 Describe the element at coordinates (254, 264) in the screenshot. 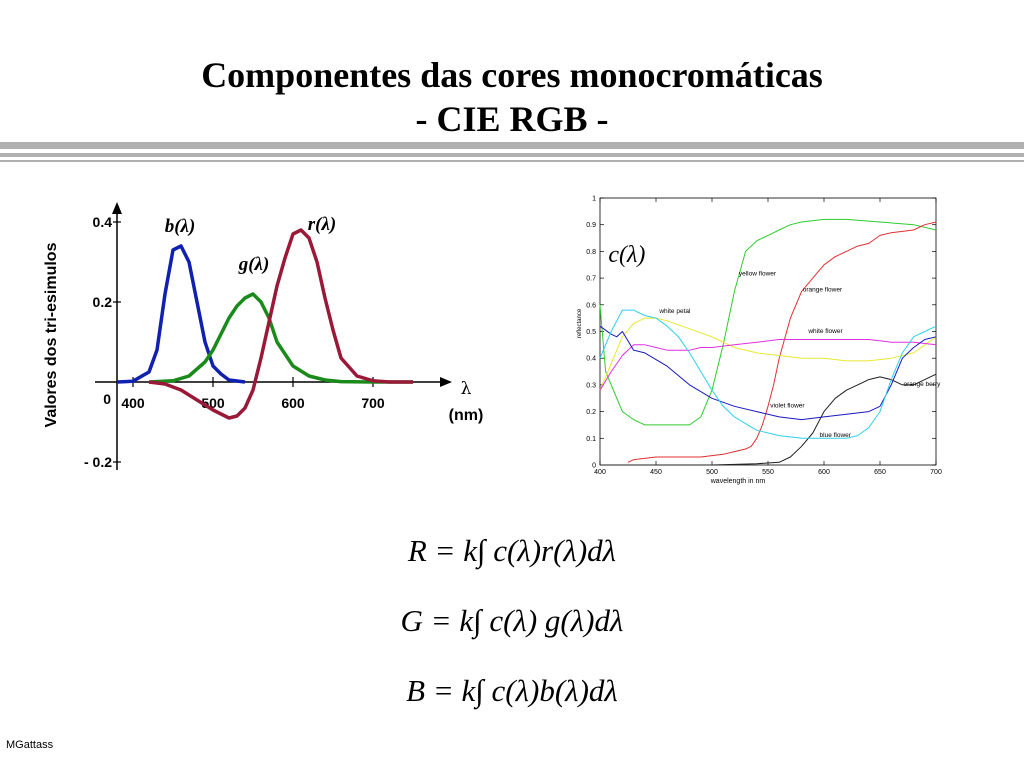

I see `series-label-g: g(λ)` at that location.